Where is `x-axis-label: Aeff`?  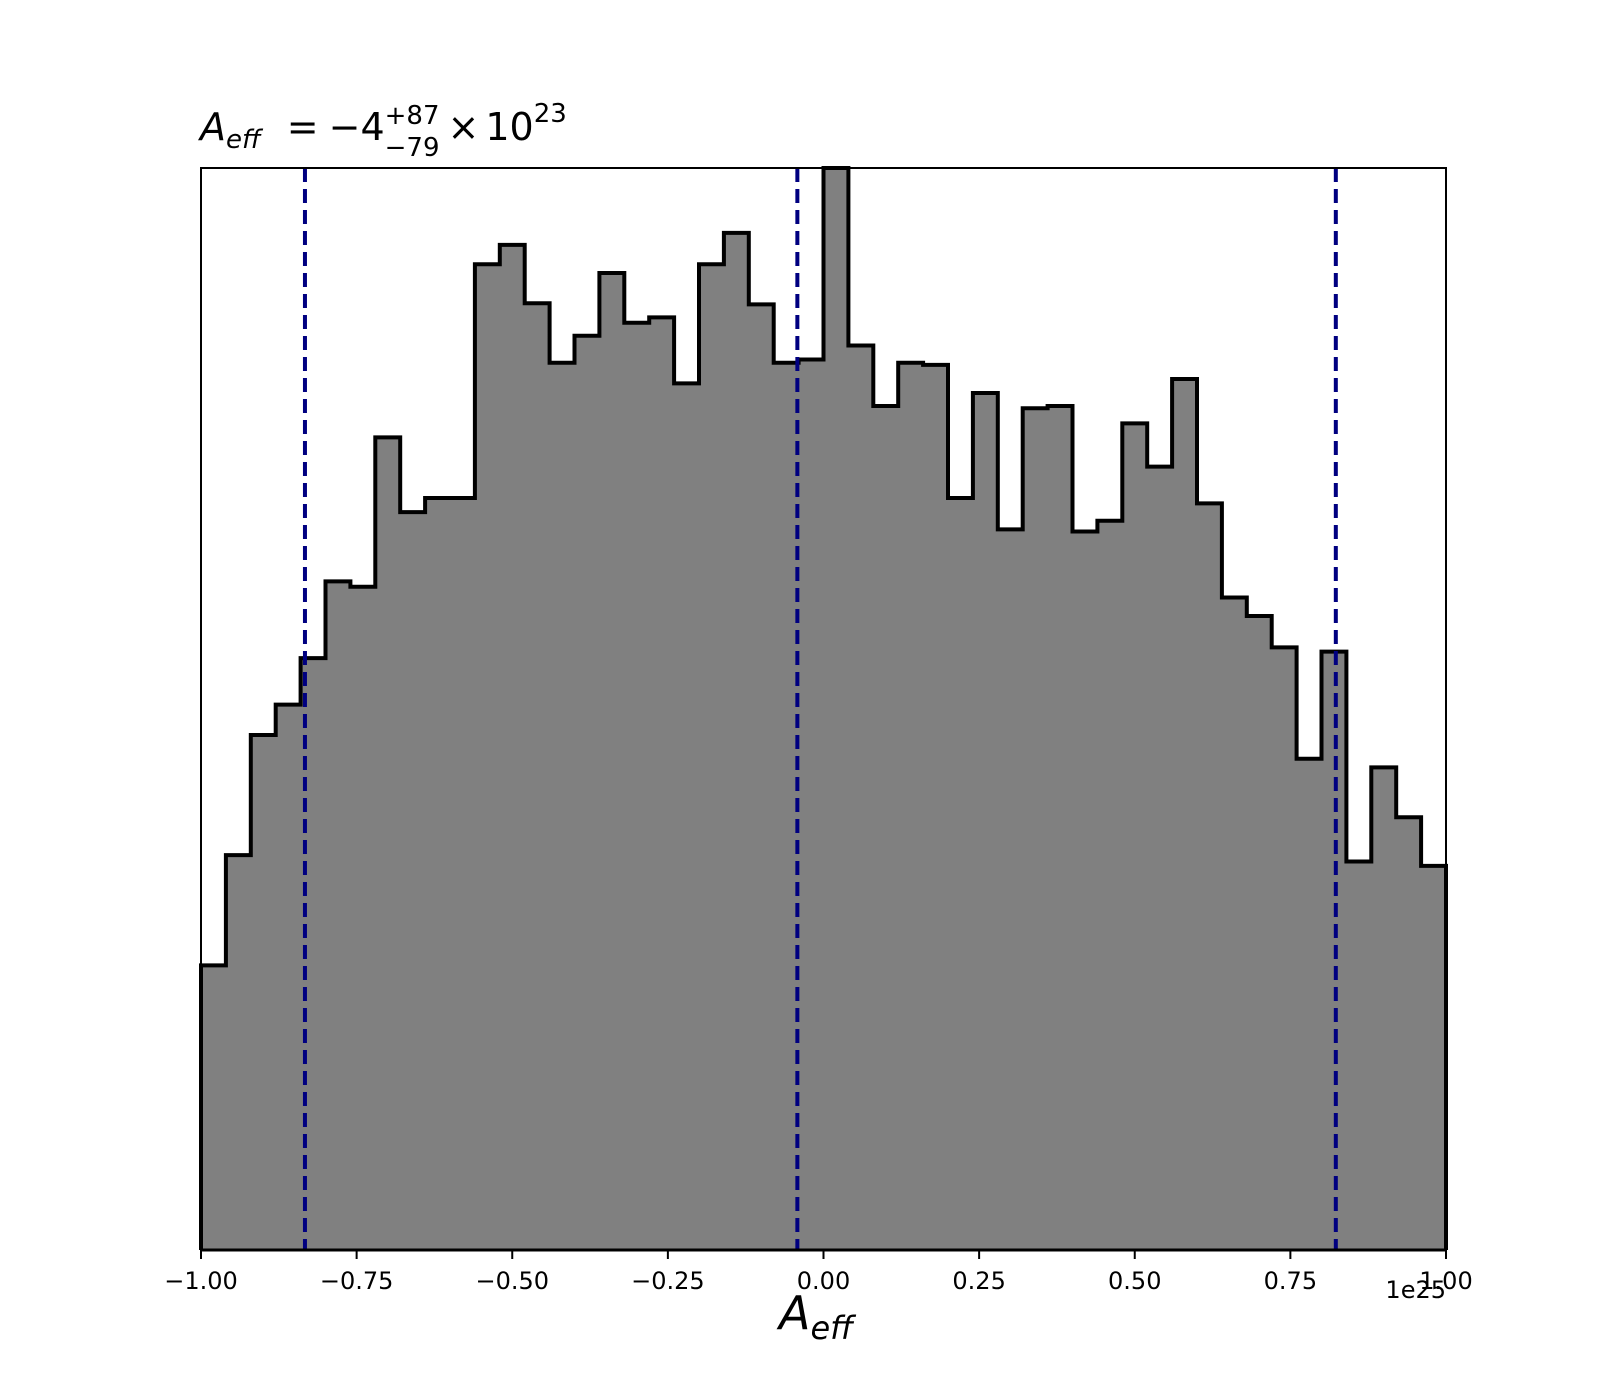 x-axis-label: Aeff is located at coordinates (816, 1316).